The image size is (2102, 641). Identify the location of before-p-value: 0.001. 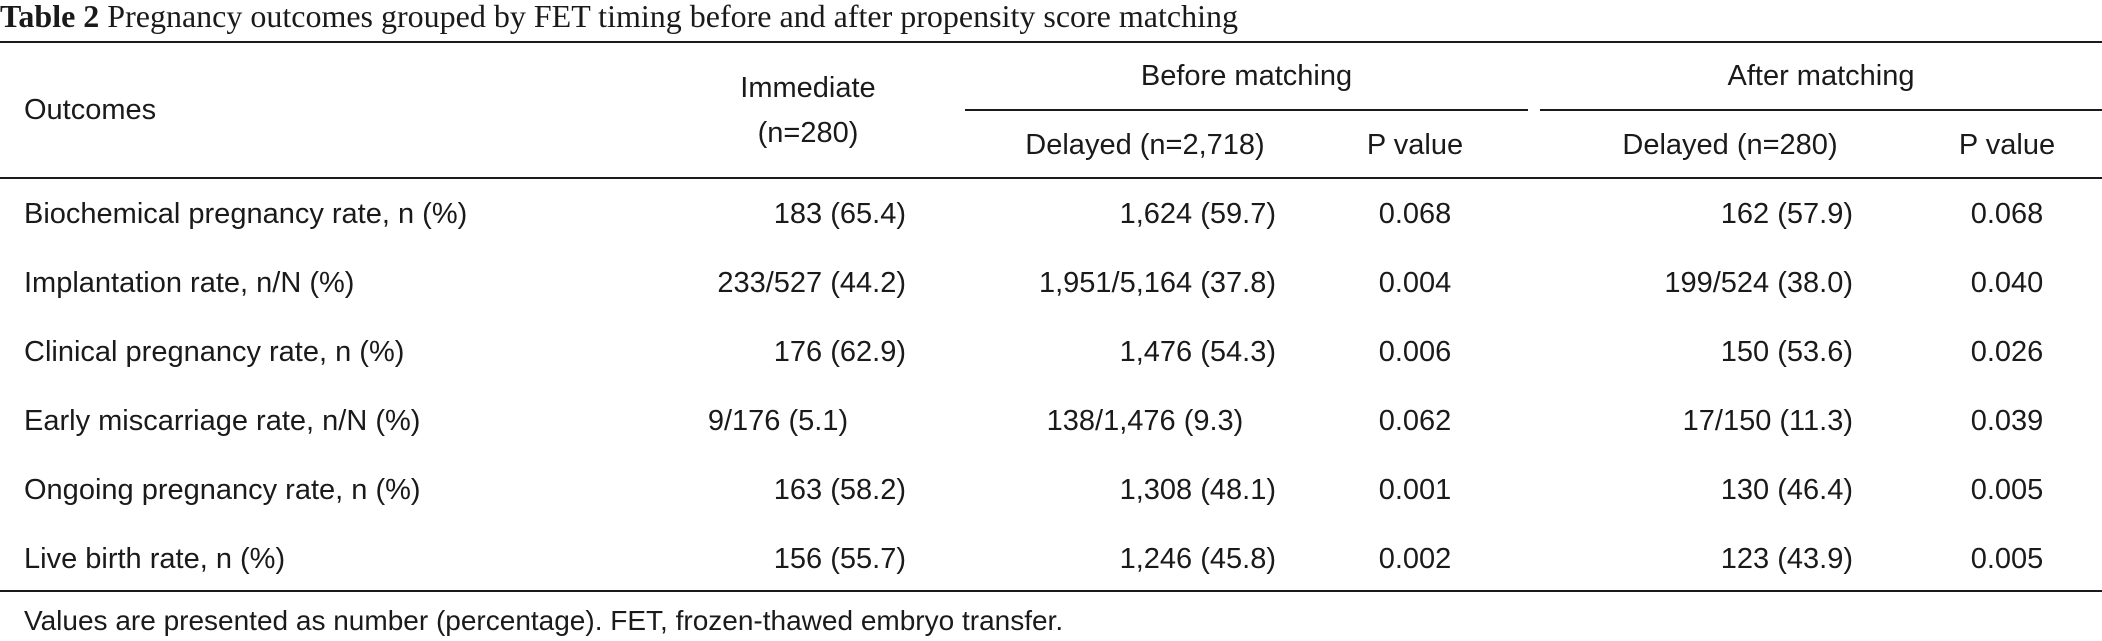
(1415, 490).